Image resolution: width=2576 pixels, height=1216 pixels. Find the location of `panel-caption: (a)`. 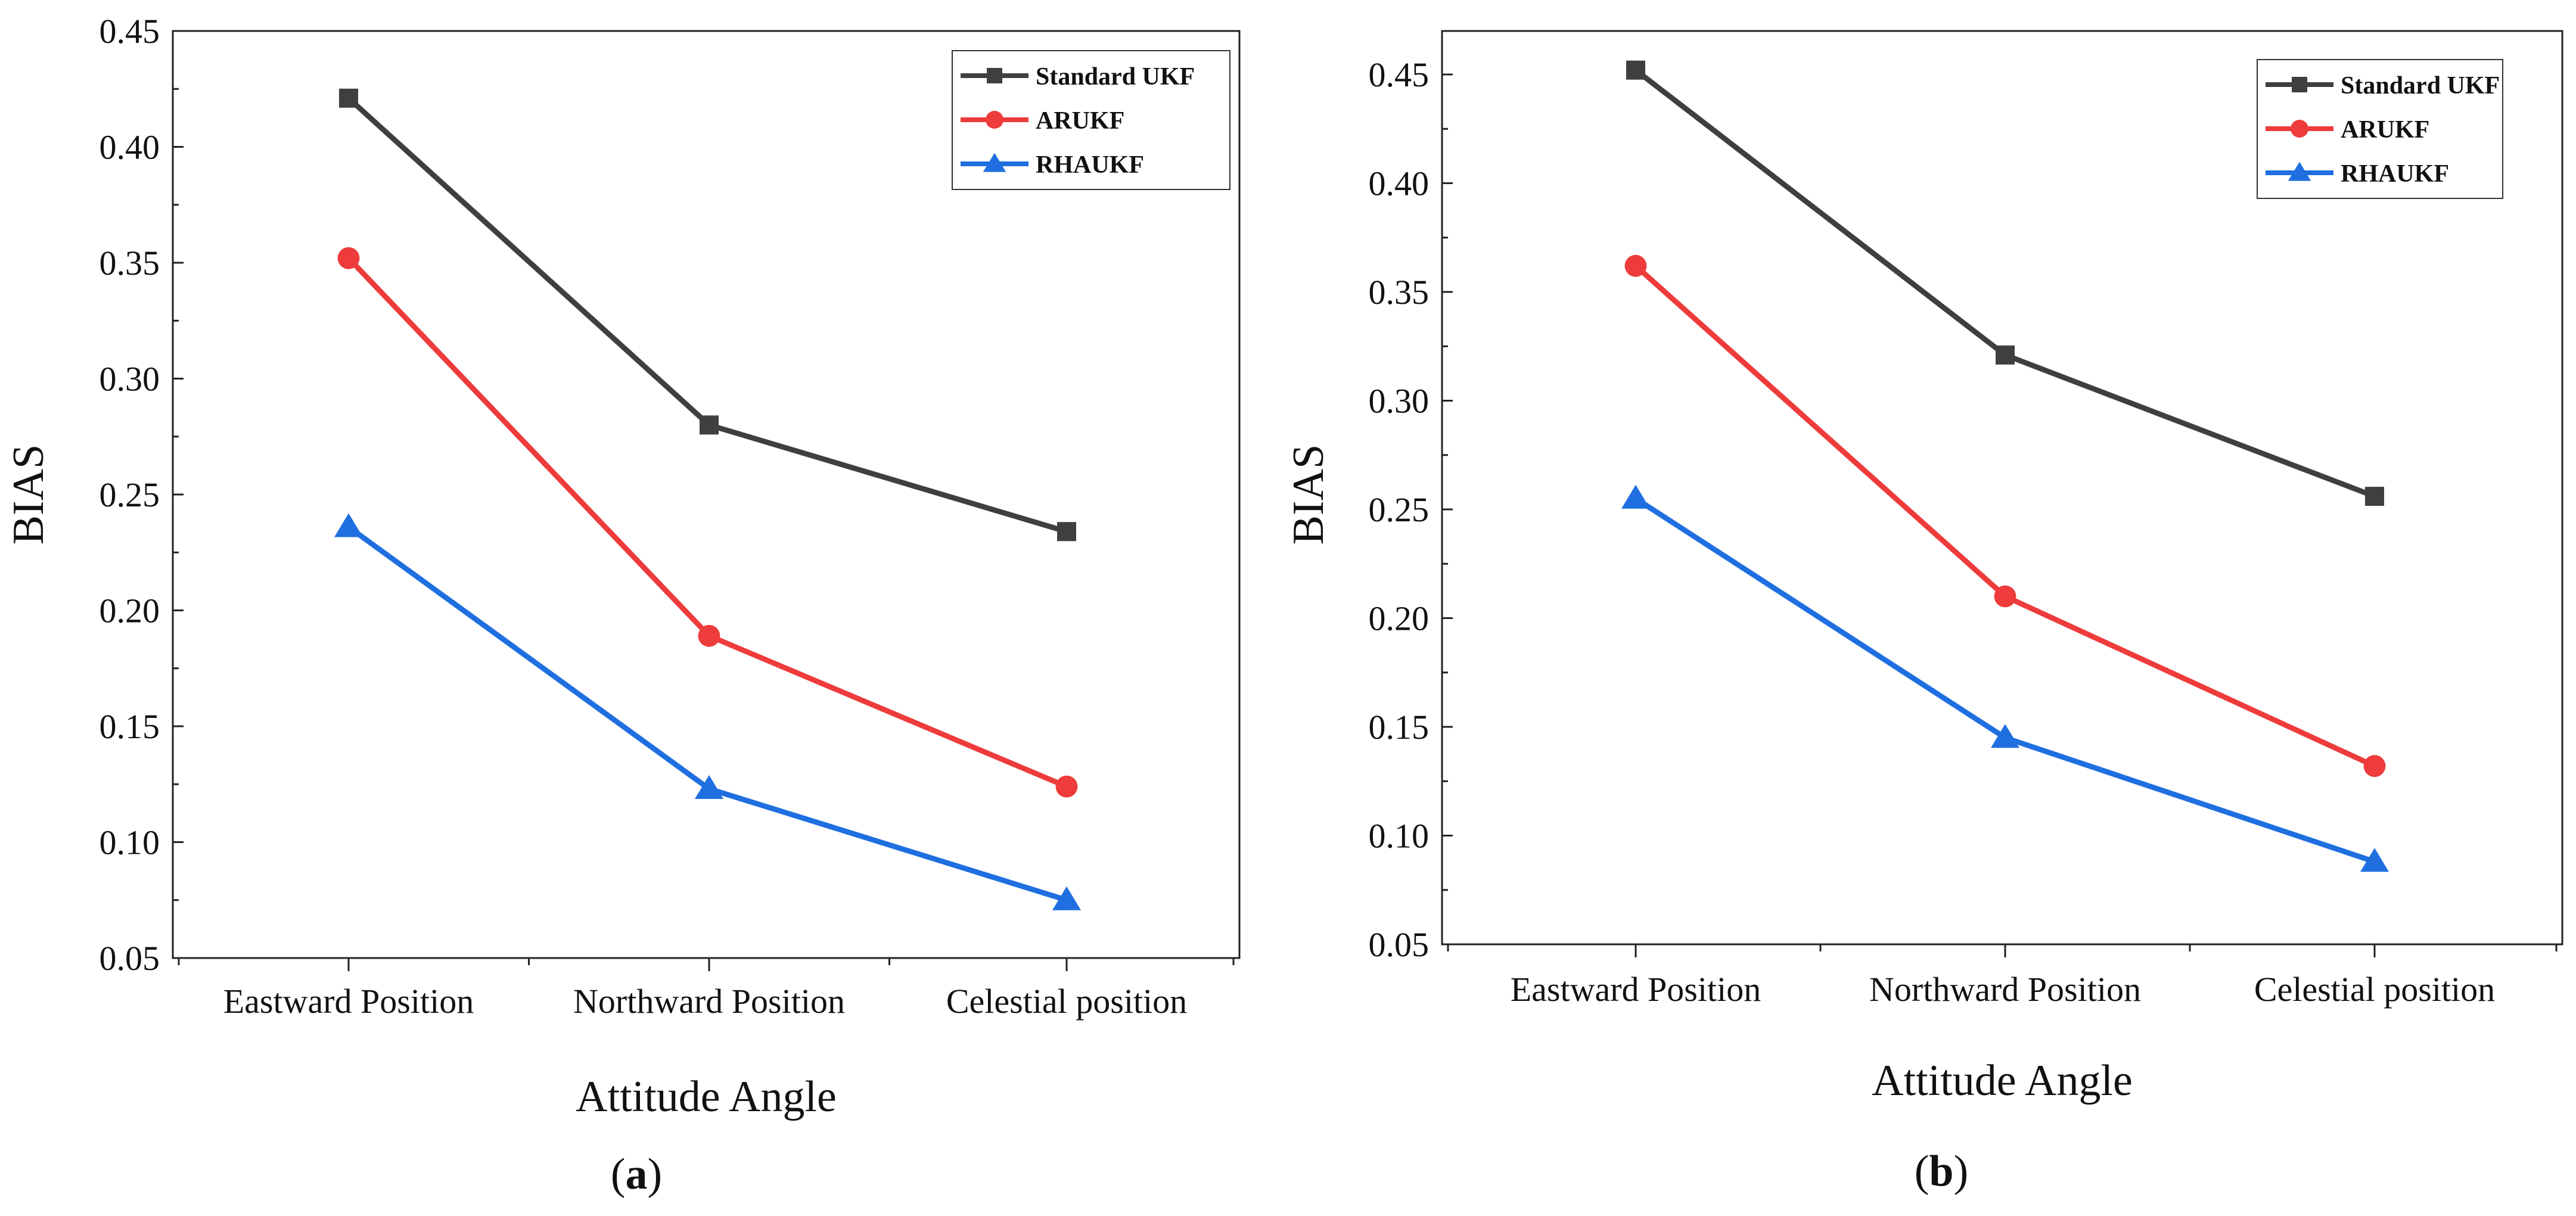

panel-caption: (a) is located at coordinates (637, 1174).